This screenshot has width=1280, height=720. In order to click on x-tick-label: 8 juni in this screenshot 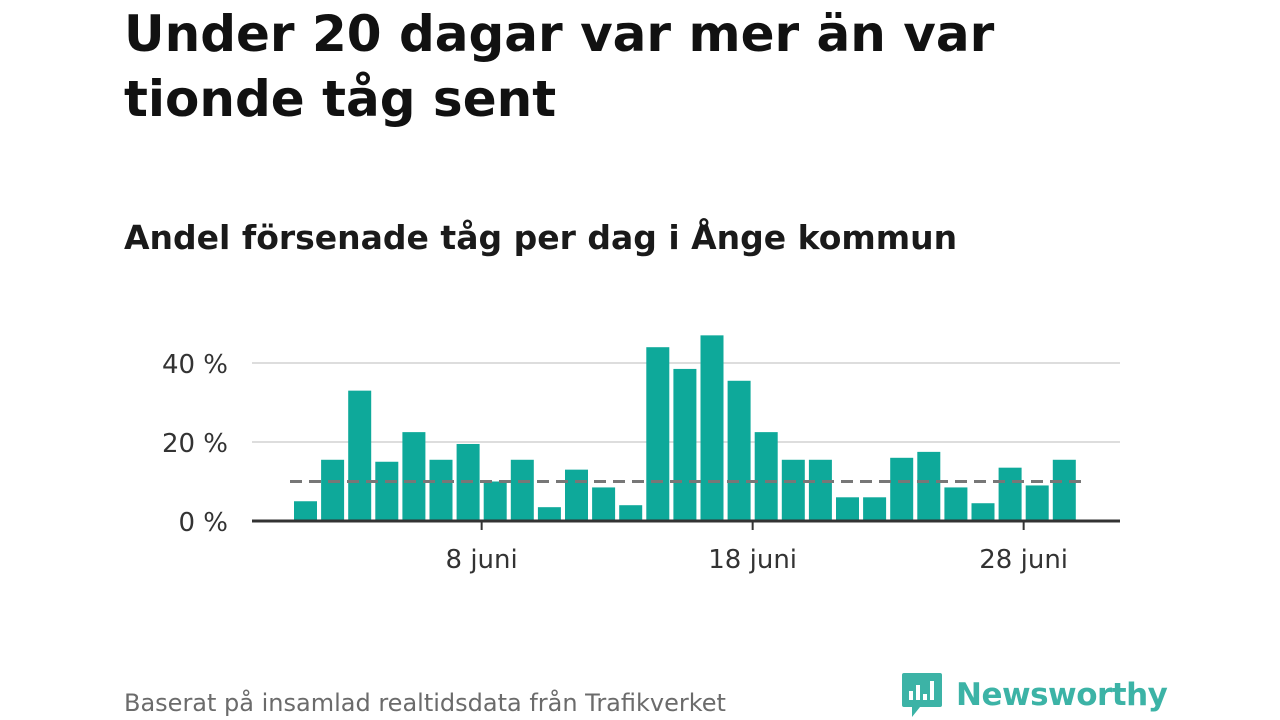, I will do `click(482, 560)`.